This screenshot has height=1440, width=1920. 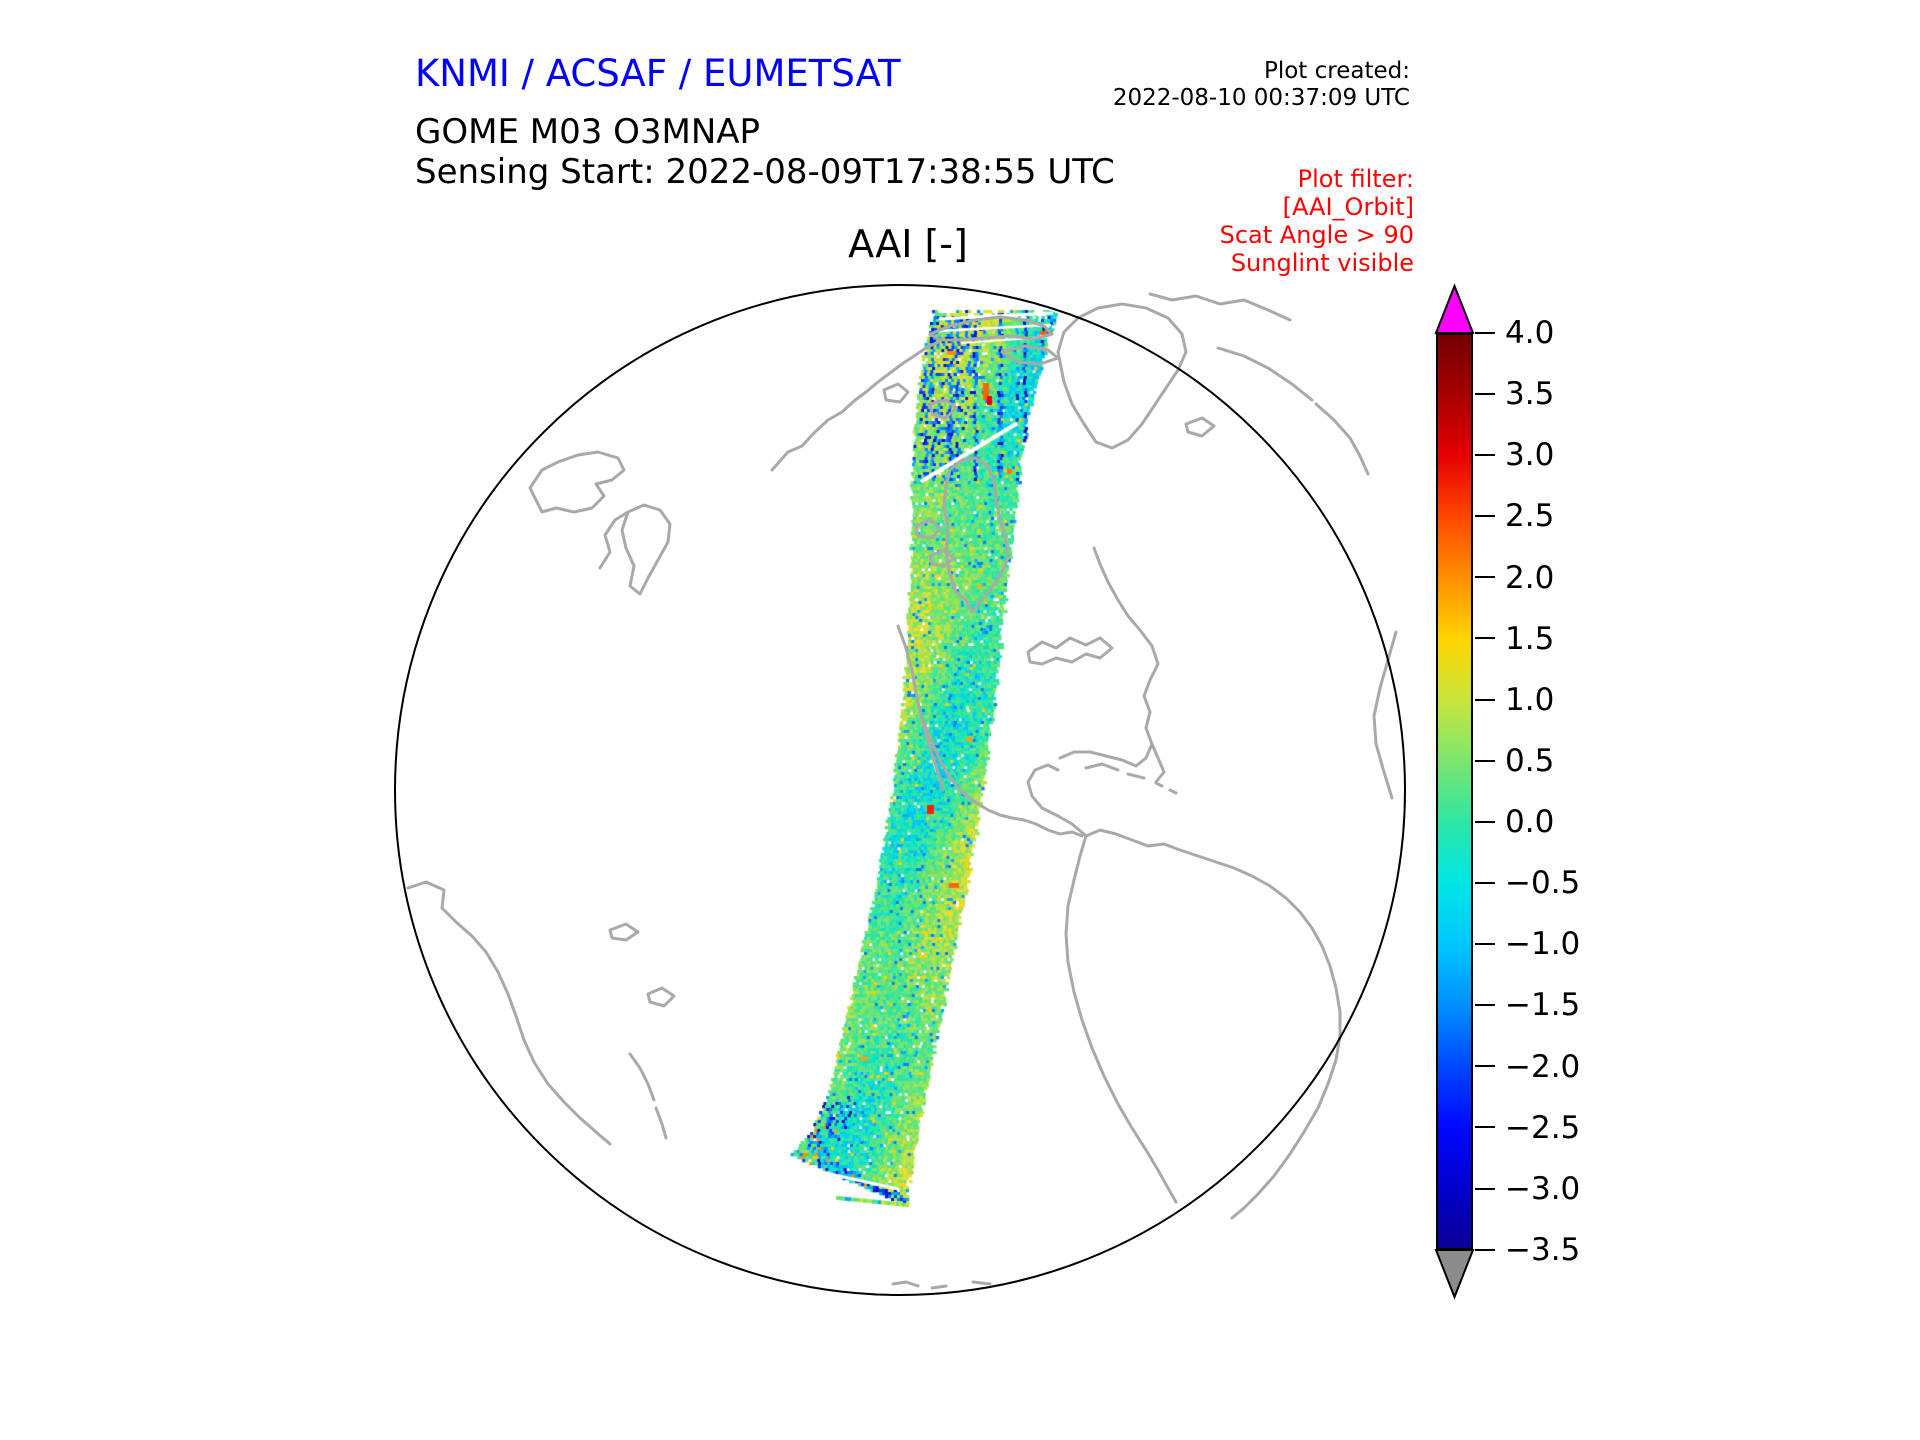 I want to click on colorbar-tick-label: −3.0, so click(x=1543, y=1188).